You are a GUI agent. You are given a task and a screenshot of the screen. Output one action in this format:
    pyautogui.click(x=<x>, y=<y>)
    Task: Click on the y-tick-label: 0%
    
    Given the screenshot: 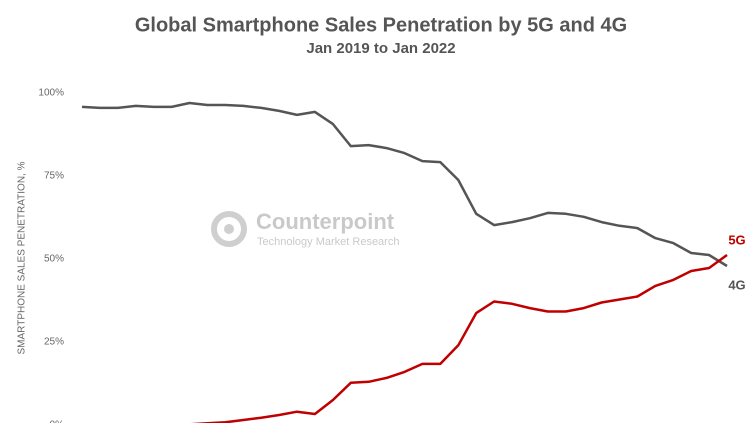 What is the action you would take?
    pyautogui.click(x=57, y=421)
    